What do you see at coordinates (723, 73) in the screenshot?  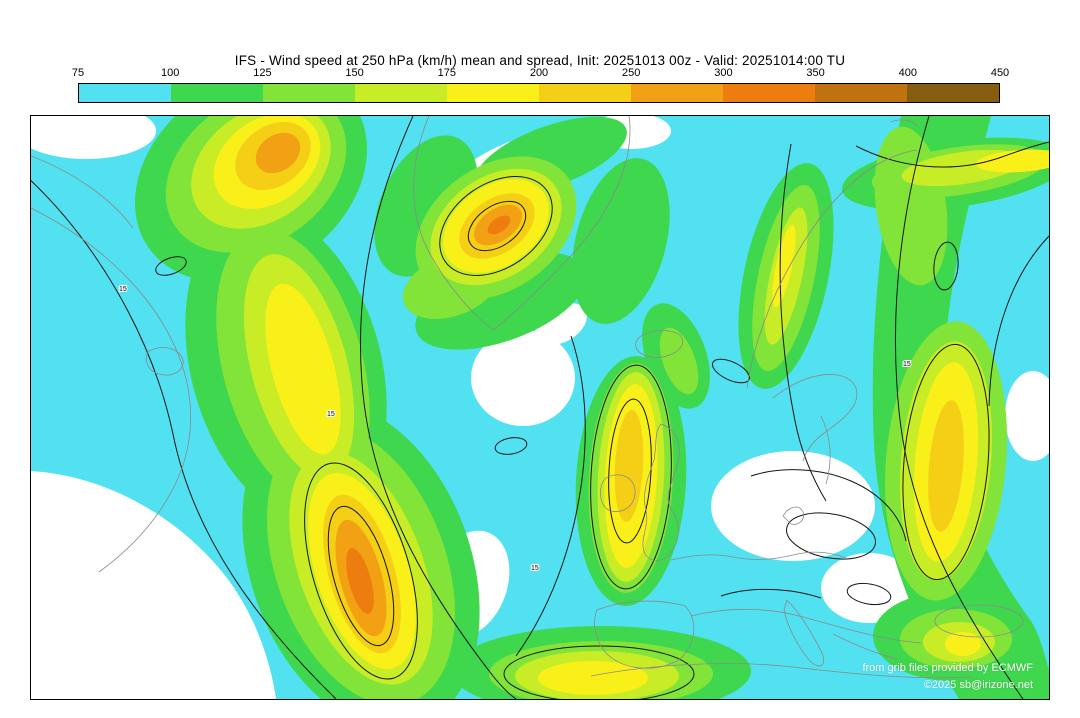 I see `colorbar-tick-label: 300` at bounding box center [723, 73].